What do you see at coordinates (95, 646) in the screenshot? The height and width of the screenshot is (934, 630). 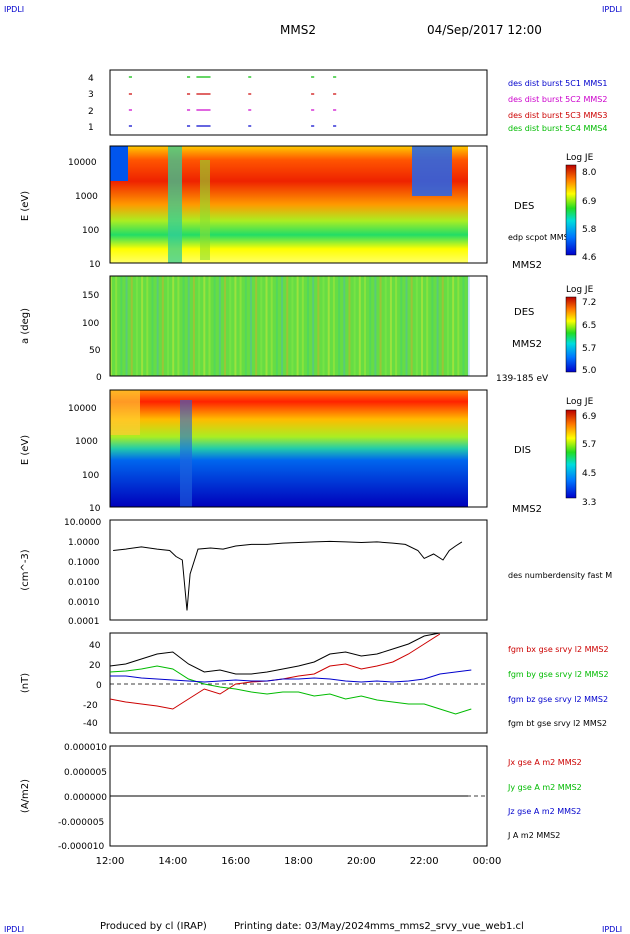 I see `bfield-ytick: 40` at bounding box center [95, 646].